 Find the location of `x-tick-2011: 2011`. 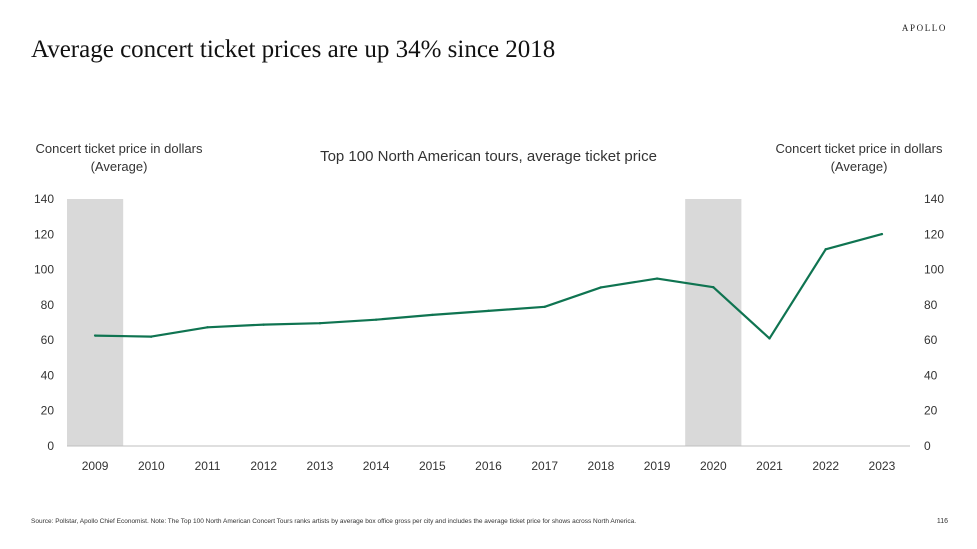

x-tick-2011: 2011 is located at coordinates (208, 466).